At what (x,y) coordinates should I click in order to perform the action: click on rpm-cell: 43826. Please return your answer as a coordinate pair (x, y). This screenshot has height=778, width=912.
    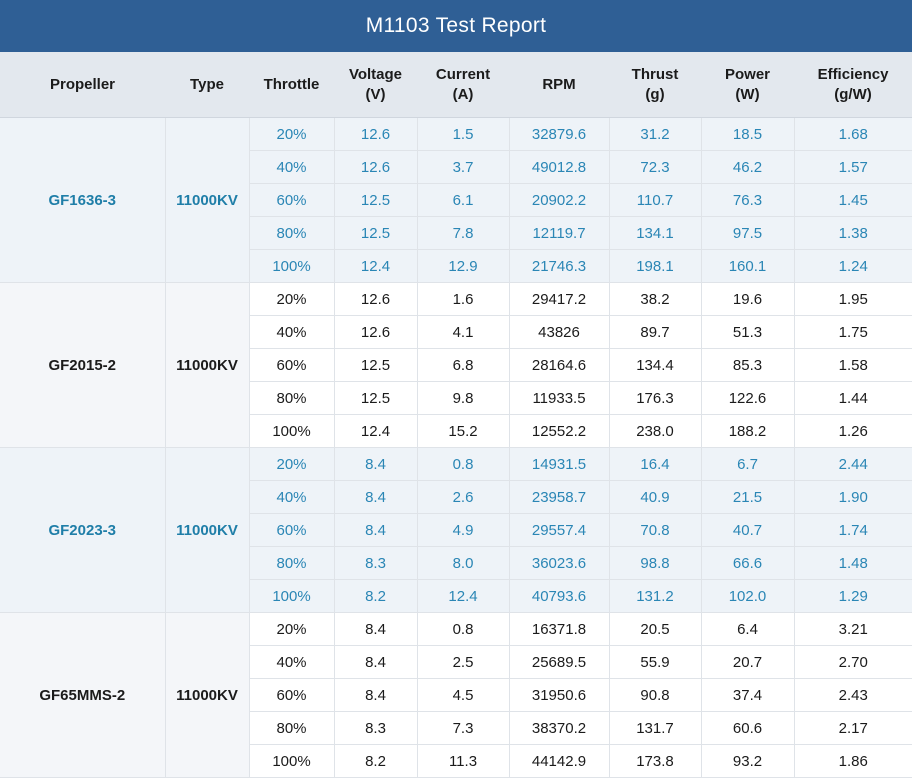
    Looking at the image, I should click on (559, 332).